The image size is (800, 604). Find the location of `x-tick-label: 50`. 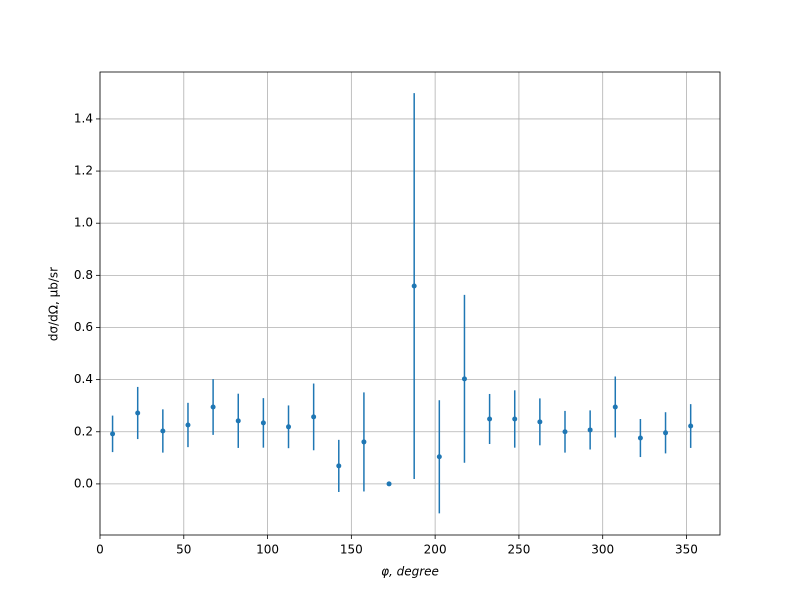

x-tick-label: 50 is located at coordinates (183, 550).